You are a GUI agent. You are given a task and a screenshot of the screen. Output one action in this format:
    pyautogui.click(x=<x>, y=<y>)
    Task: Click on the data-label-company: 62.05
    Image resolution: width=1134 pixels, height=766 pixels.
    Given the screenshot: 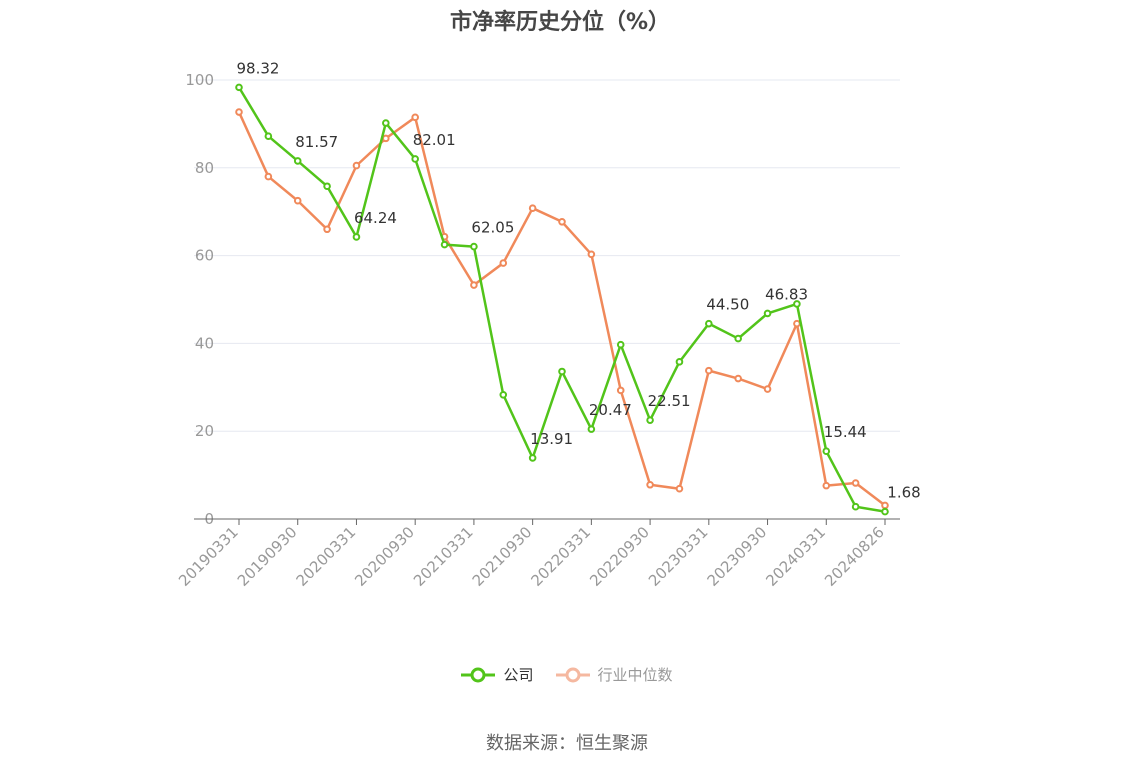 What is the action you would take?
    pyautogui.click(x=492, y=228)
    